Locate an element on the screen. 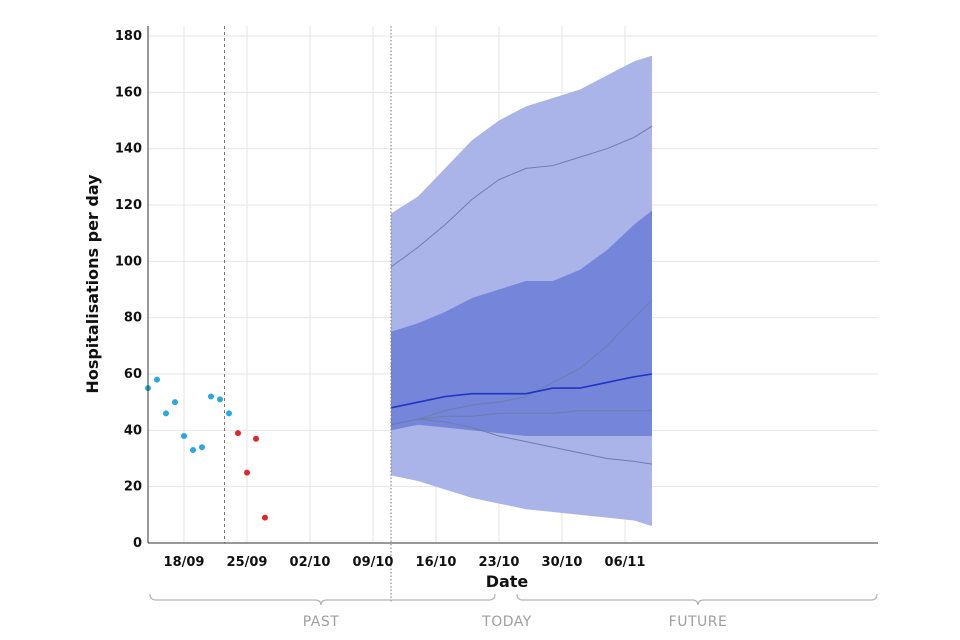  today-label: TODAY is located at coordinates (506, 622).